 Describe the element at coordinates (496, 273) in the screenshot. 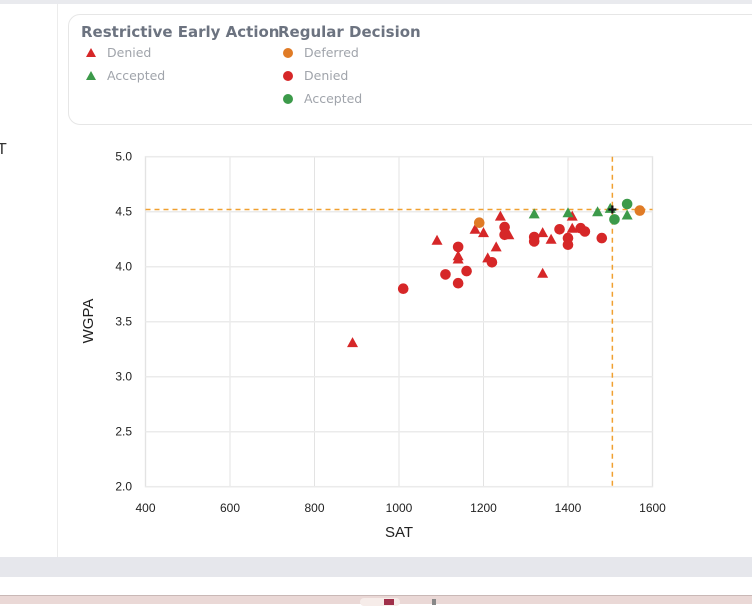

I see `data-points` at that location.